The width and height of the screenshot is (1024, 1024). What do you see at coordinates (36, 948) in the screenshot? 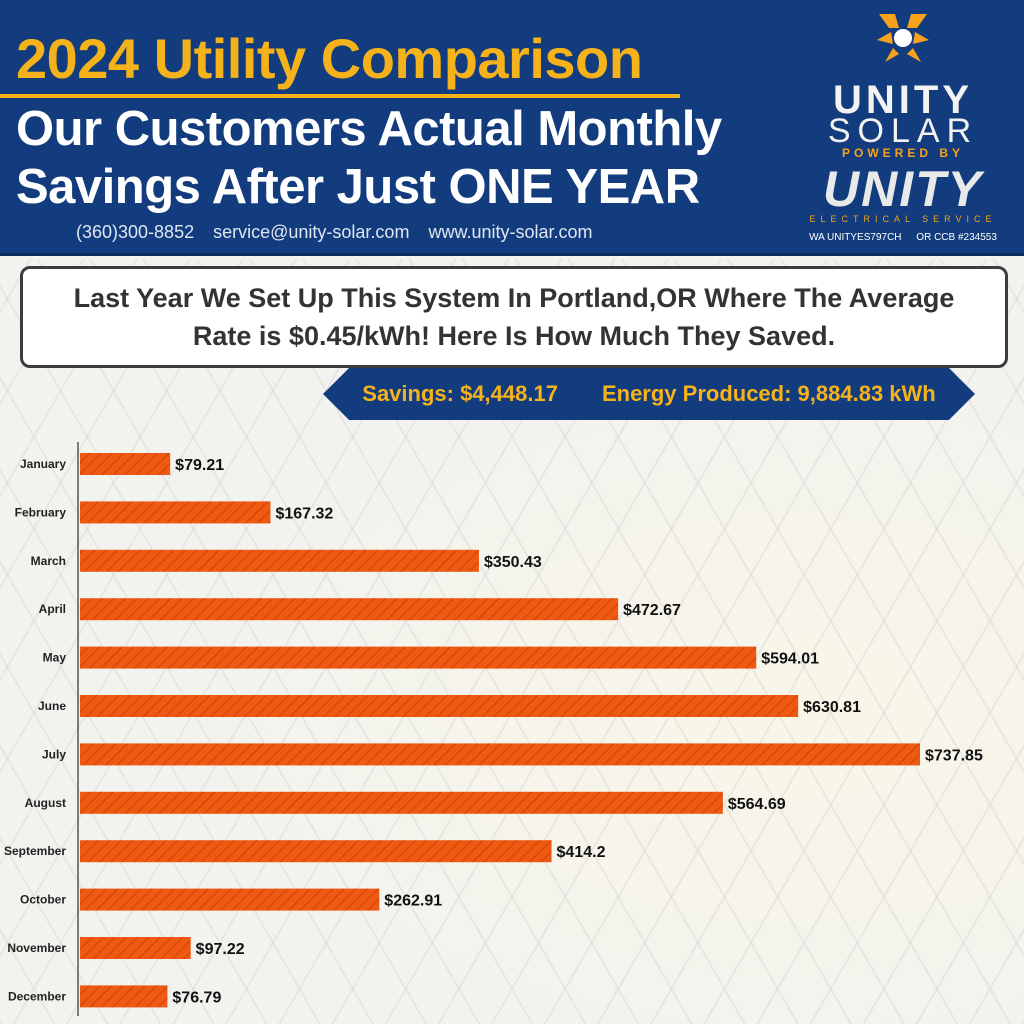
I see `month-label: November` at bounding box center [36, 948].